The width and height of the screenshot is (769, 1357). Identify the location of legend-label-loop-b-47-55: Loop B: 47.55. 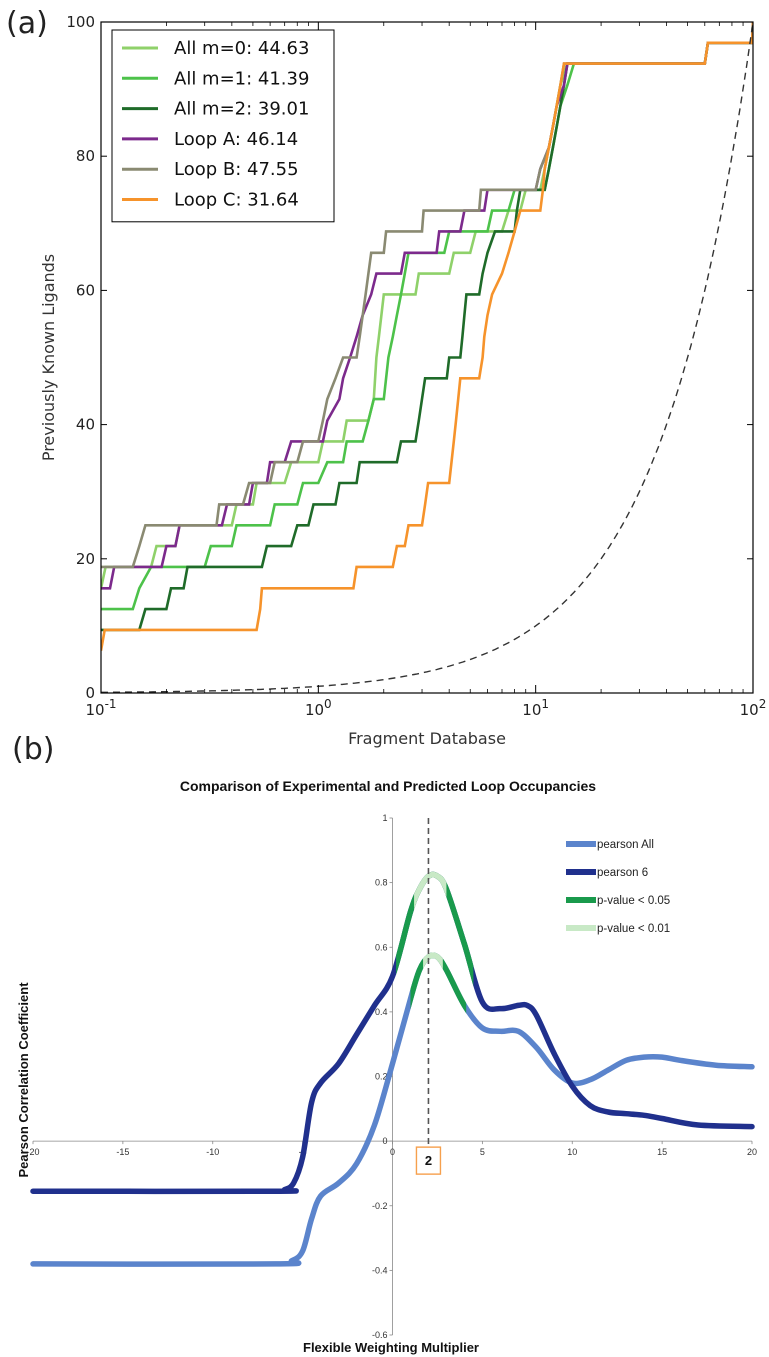
(236, 169).